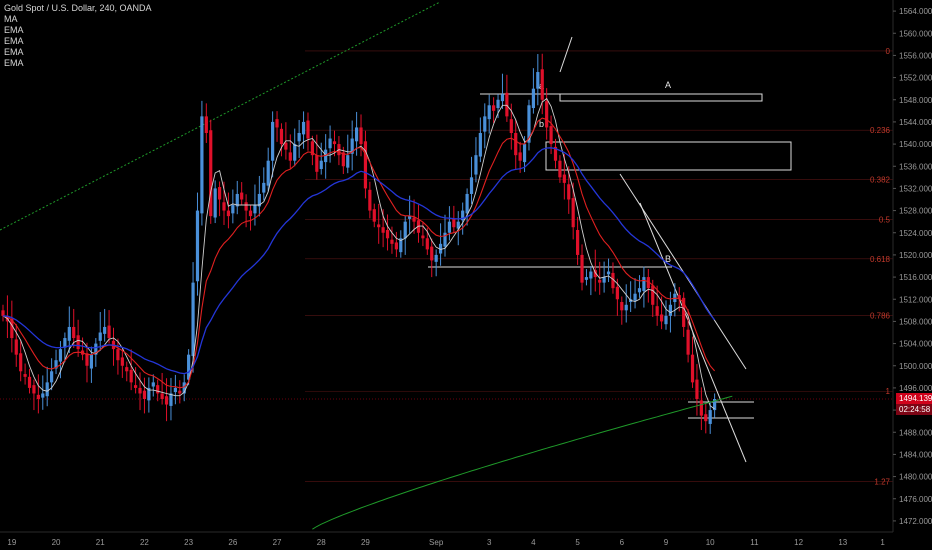 This screenshot has width=932, height=550. Describe the element at coordinates (78, 8) in the screenshot. I see `chart-title: Gold Spot / U.S. Dollar, 240, OANDA` at that location.